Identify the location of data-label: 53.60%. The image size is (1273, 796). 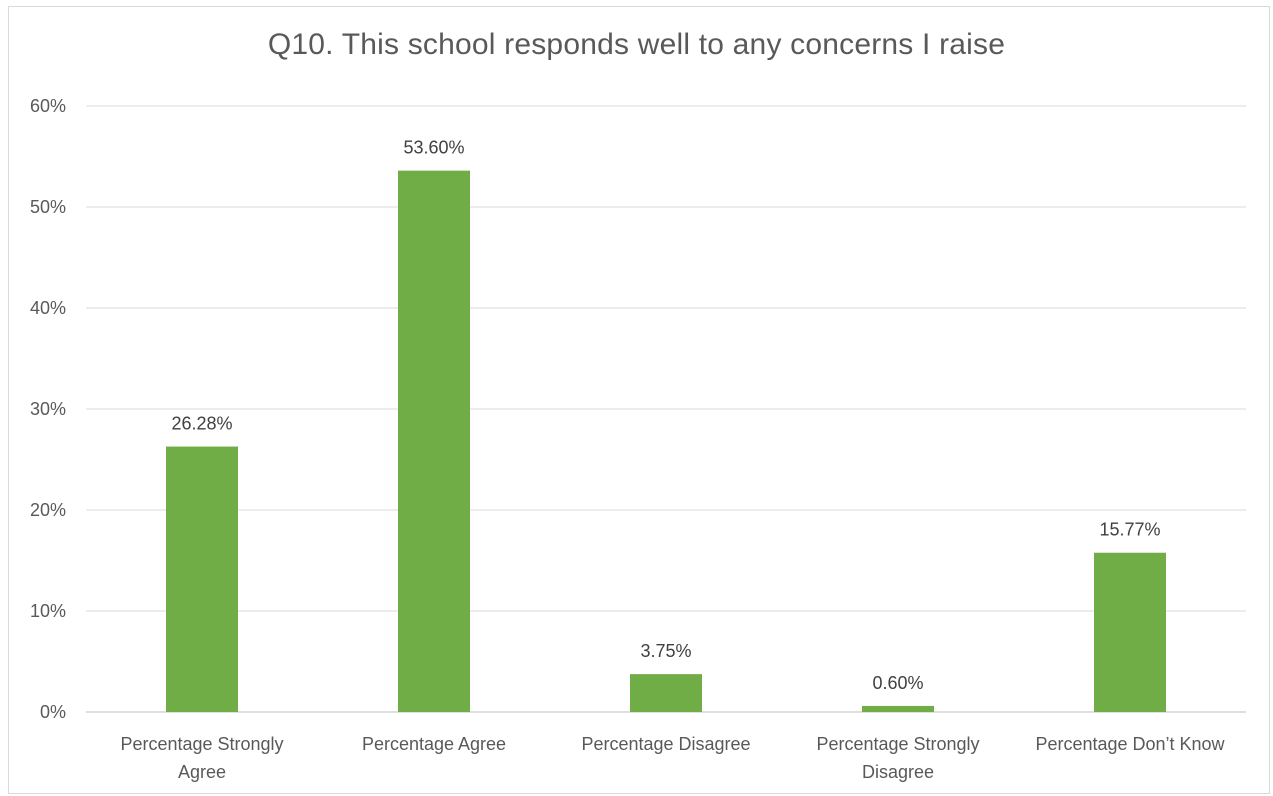
(433, 148).